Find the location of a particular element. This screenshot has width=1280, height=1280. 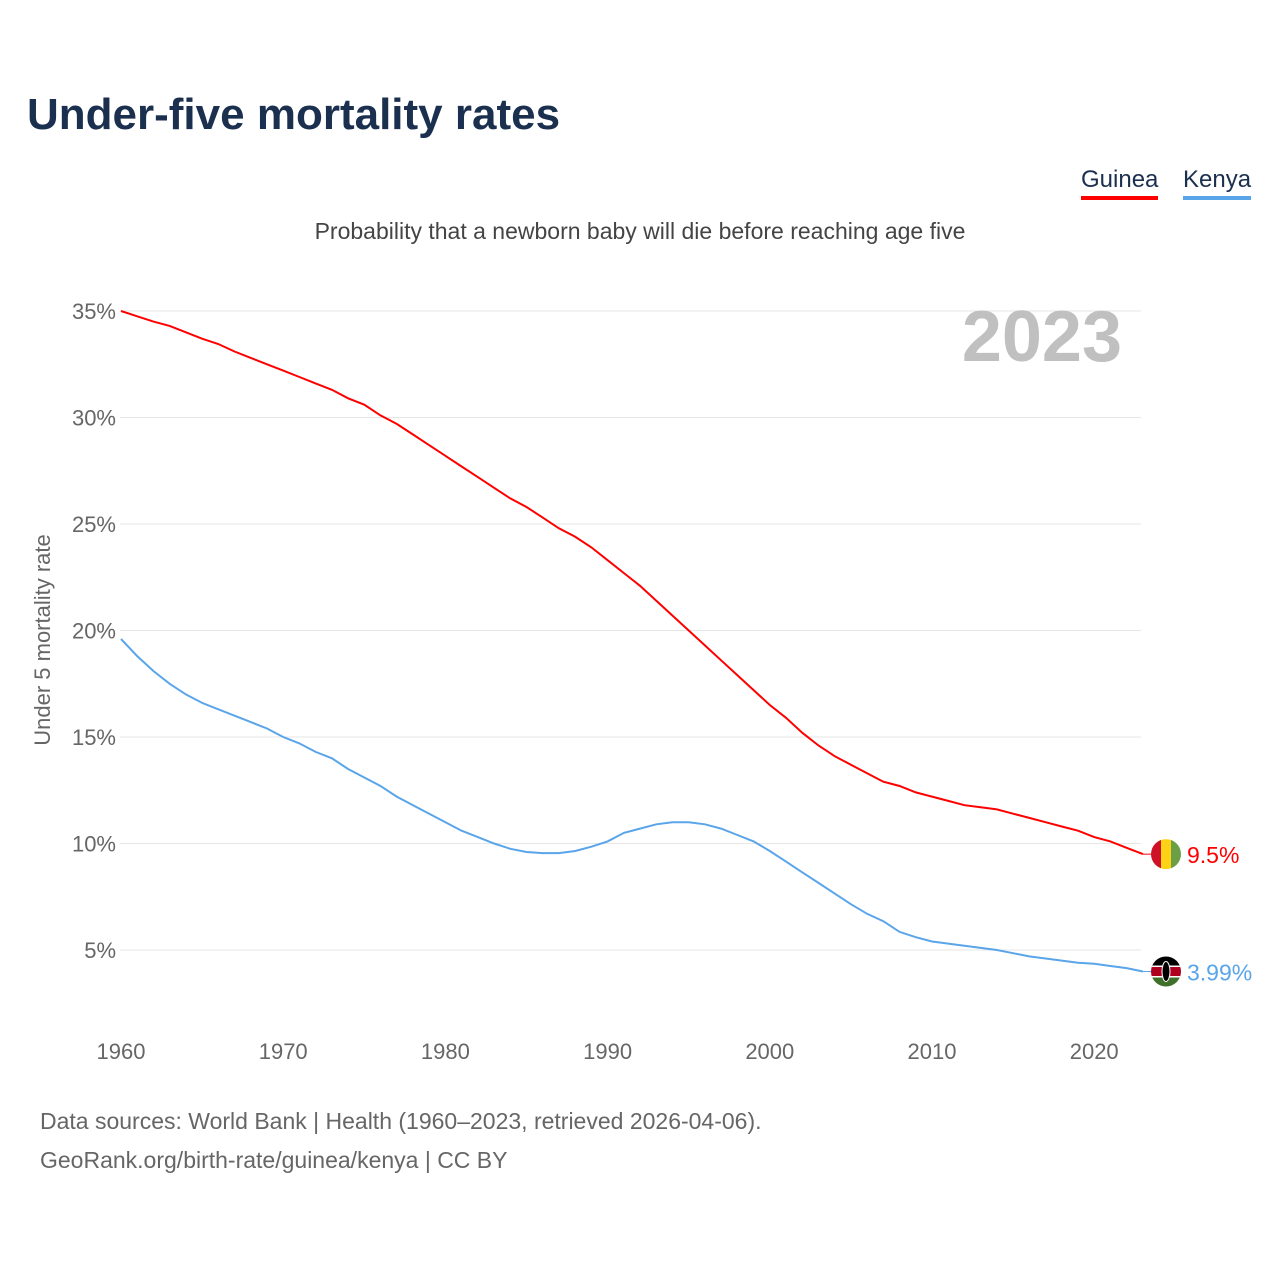

y-axis-label: Under 5 mortality rate is located at coordinates (42, 640).